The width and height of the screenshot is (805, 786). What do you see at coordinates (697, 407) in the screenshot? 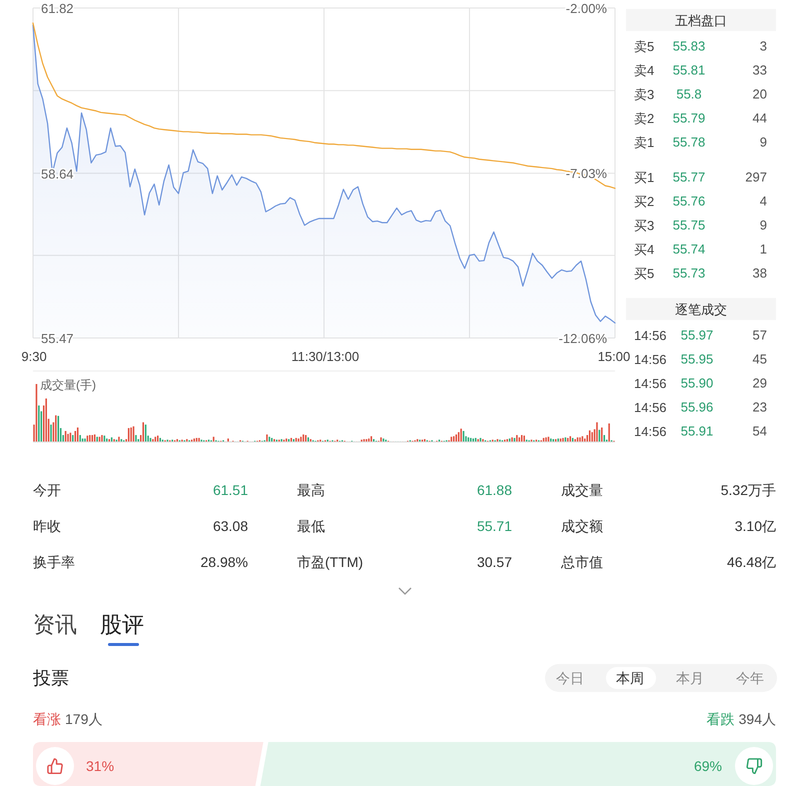
I see `data-label: 55.96` at bounding box center [697, 407].